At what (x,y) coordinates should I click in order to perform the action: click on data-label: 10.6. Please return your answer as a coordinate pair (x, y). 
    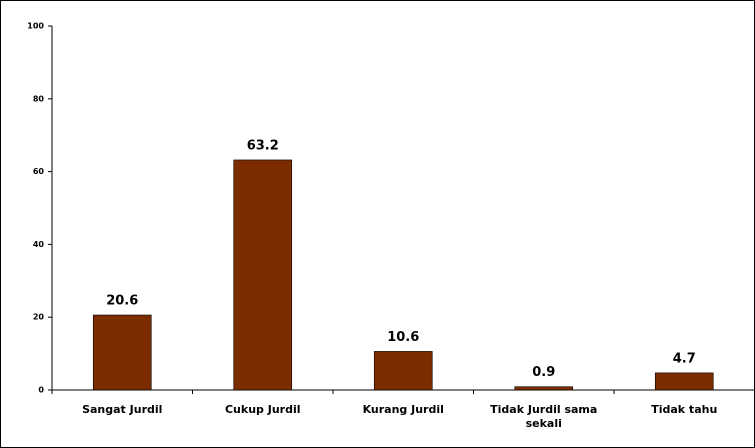
    Looking at the image, I should click on (403, 337).